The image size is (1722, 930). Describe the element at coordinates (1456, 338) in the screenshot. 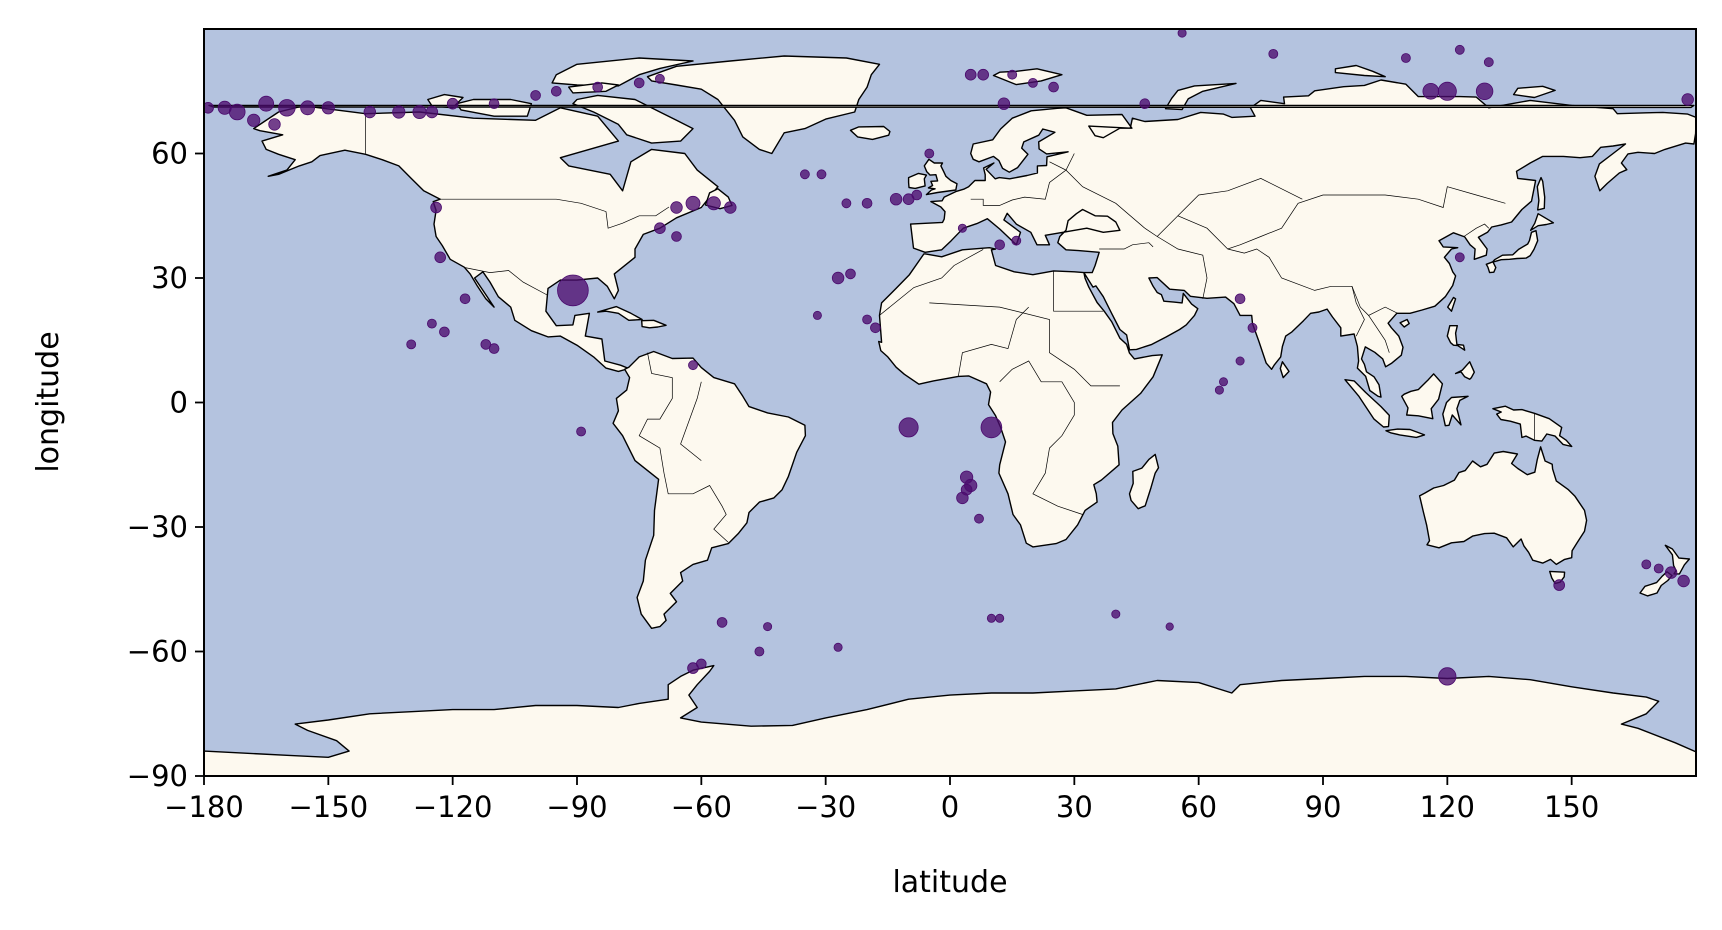

I see `landmass-philippines` at that location.